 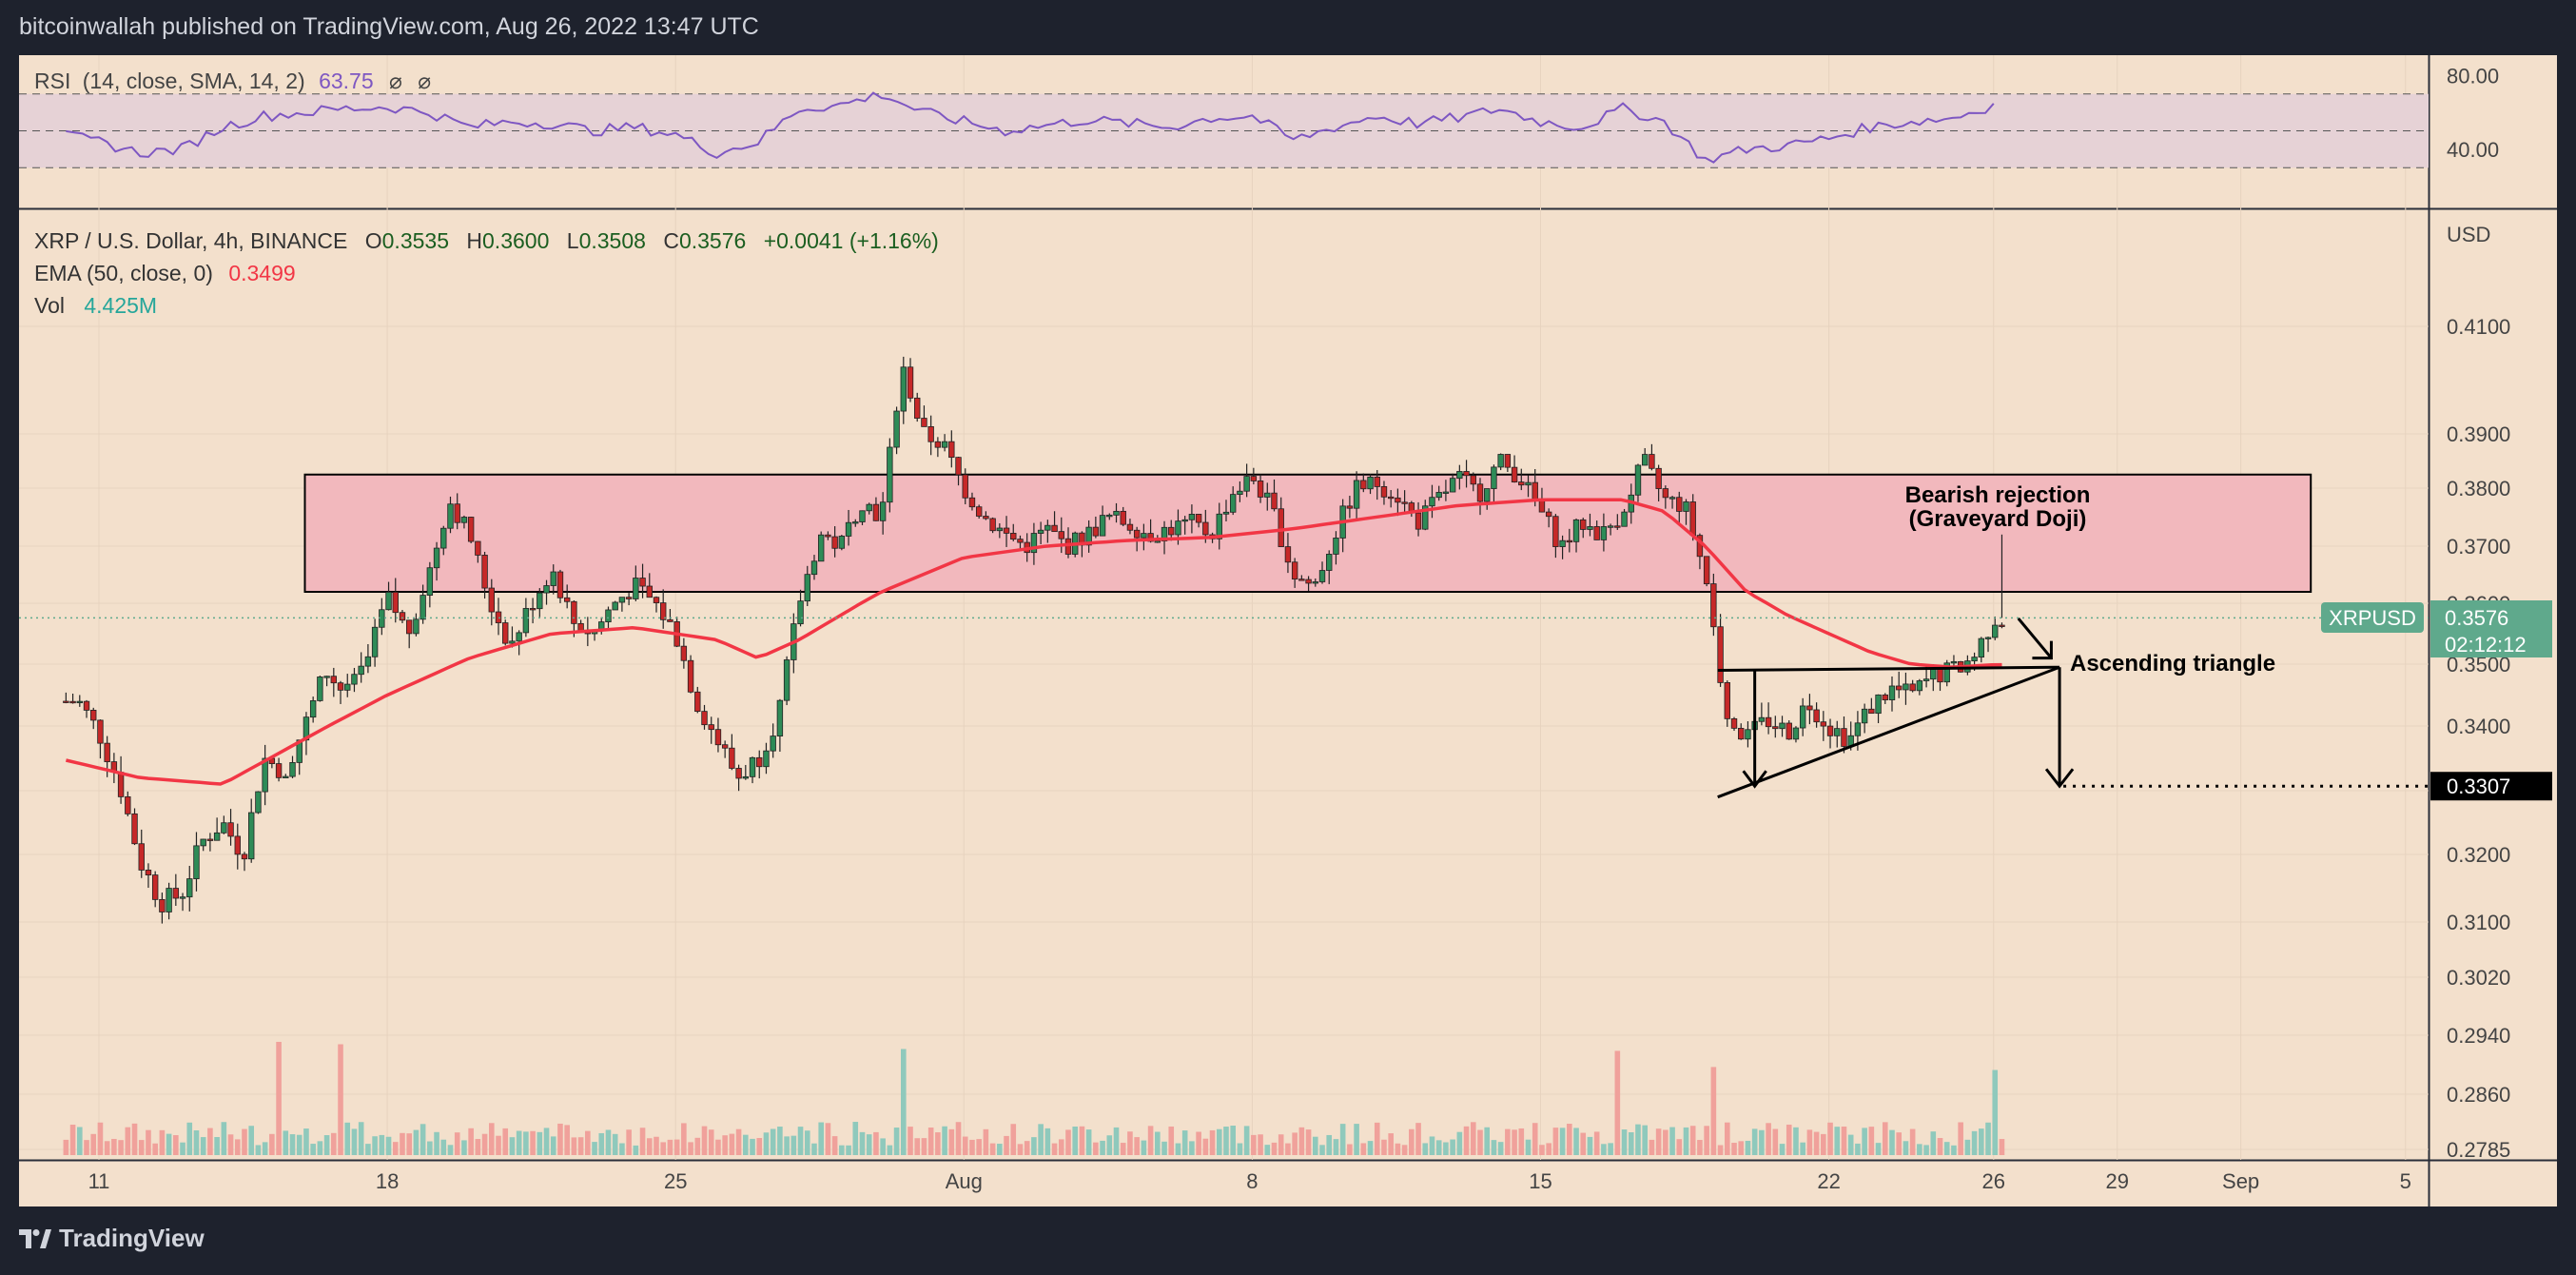 What do you see at coordinates (1249, 1181) in the screenshot?
I see `time-axis-ticks: 11 18 25 Aug 8 15 22 26 29 Sep 5` at bounding box center [1249, 1181].